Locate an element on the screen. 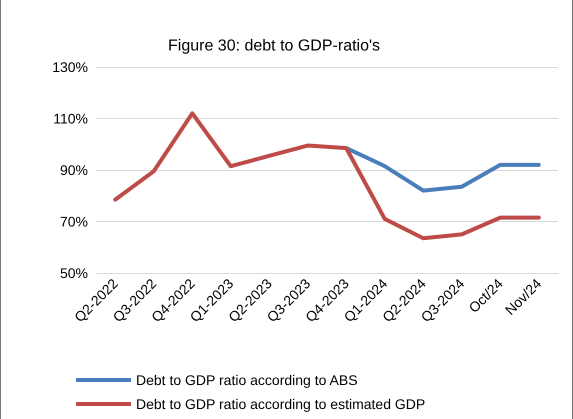 The width and height of the screenshot is (573, 419). y-tick-label: 90% is located at coordinates (74, 170).